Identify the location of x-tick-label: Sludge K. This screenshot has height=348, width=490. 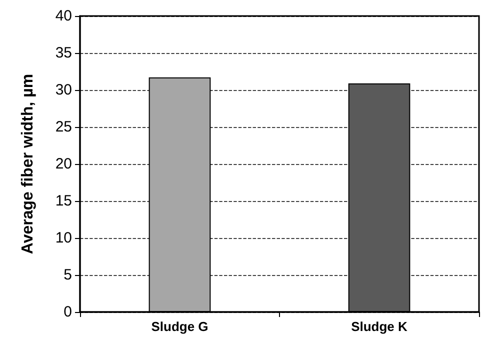
(379, 326).